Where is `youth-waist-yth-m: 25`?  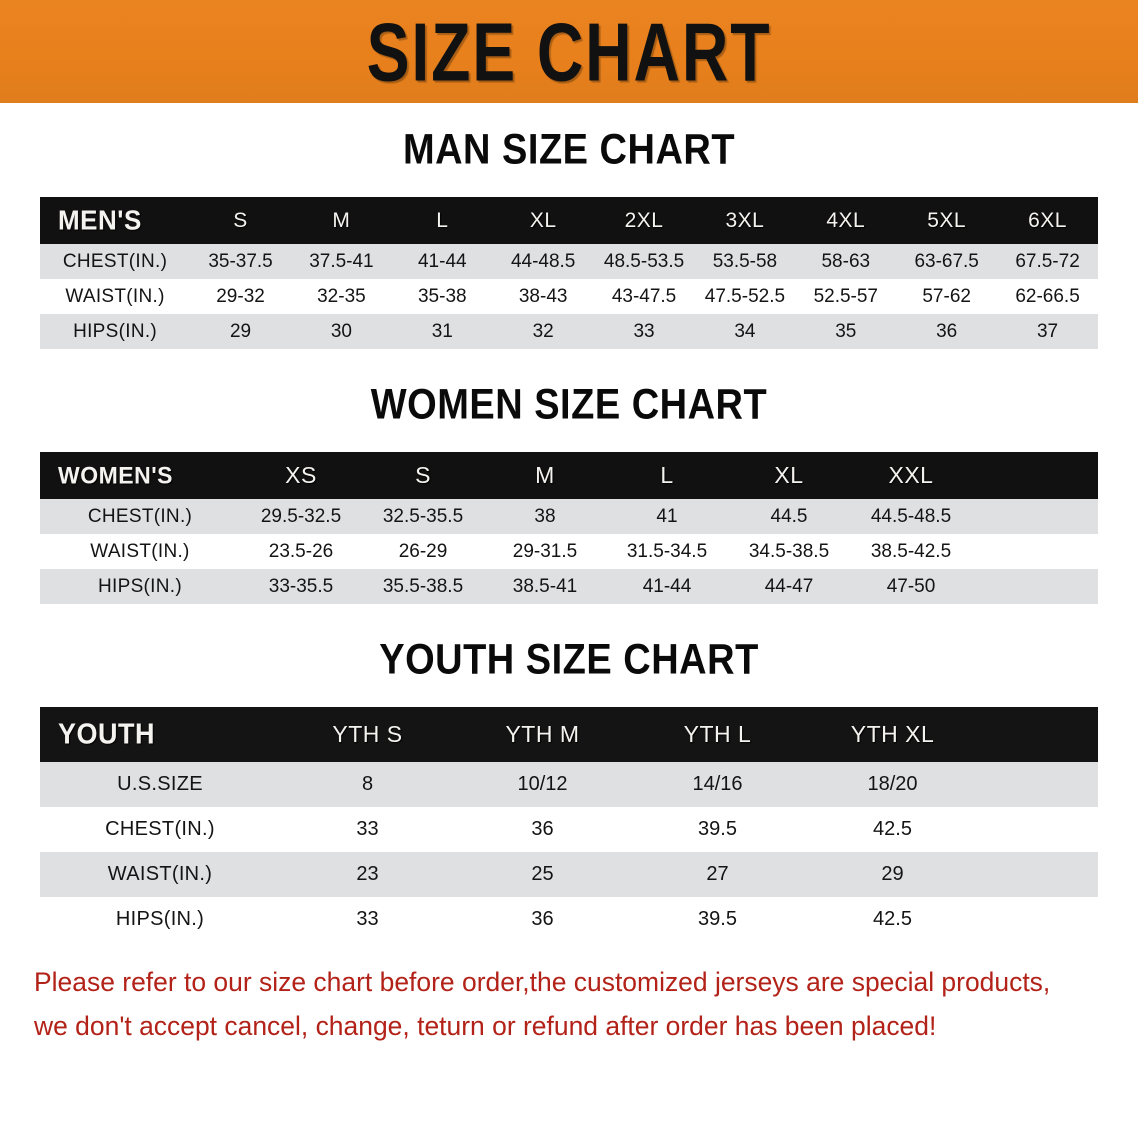
youth-waist-yth-m: 25 is located at coordinates (542, 874).